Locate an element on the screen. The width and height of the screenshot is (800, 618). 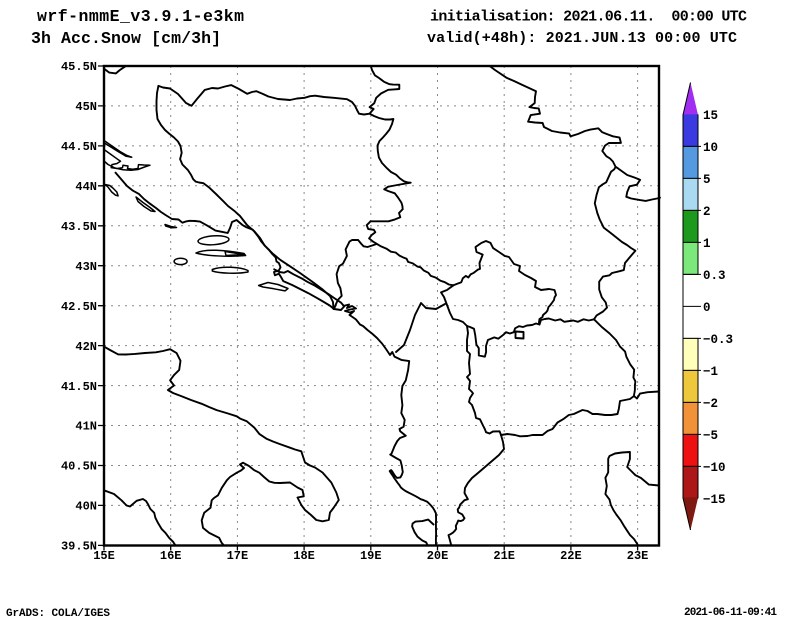
svg-text: 42N is located at coordinates (86, 347).